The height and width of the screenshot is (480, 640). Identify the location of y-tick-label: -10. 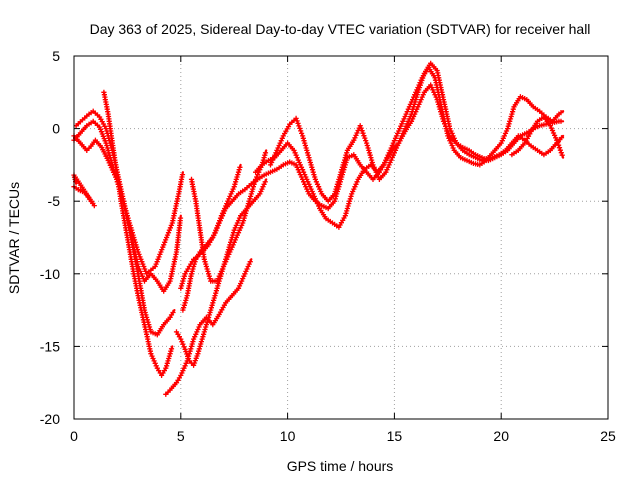
(50, 274).